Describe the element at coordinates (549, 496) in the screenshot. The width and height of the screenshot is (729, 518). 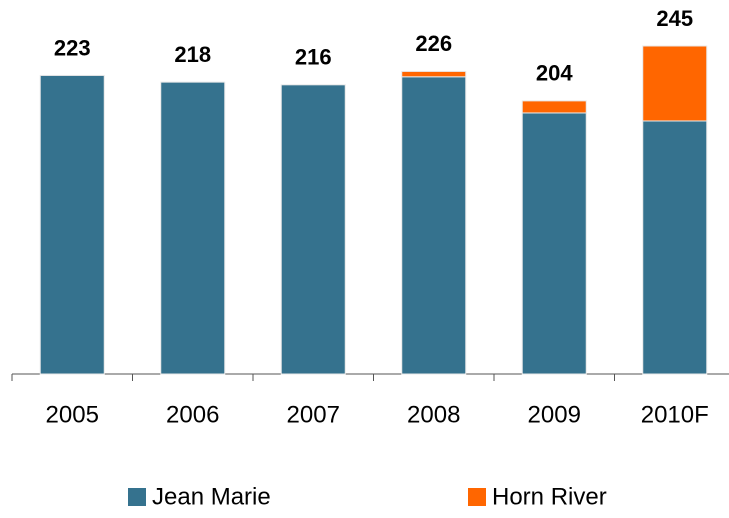
I see `legend-label: Horn River` at that location.